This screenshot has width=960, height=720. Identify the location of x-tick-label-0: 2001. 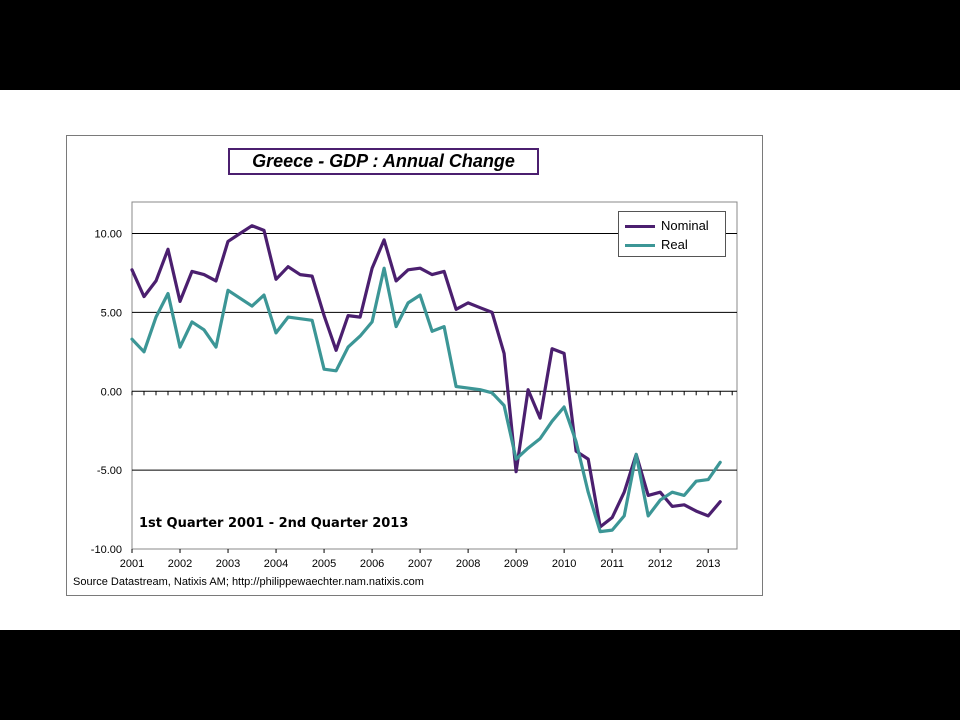
(132, 564).